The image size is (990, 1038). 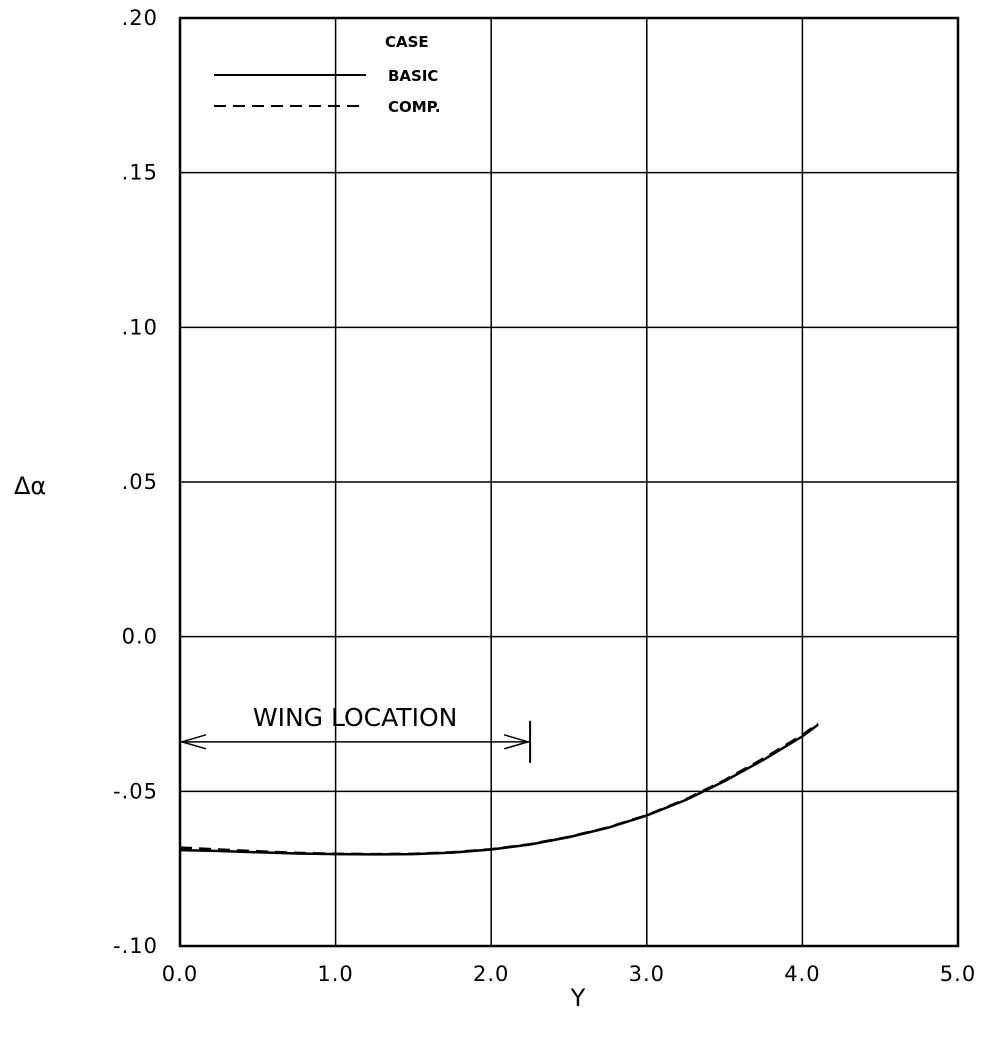 What do you see at coordinates (414, 107) in the screenshot?
I see `legend-label-comp: COMP.` at bounding box center [414, 107].